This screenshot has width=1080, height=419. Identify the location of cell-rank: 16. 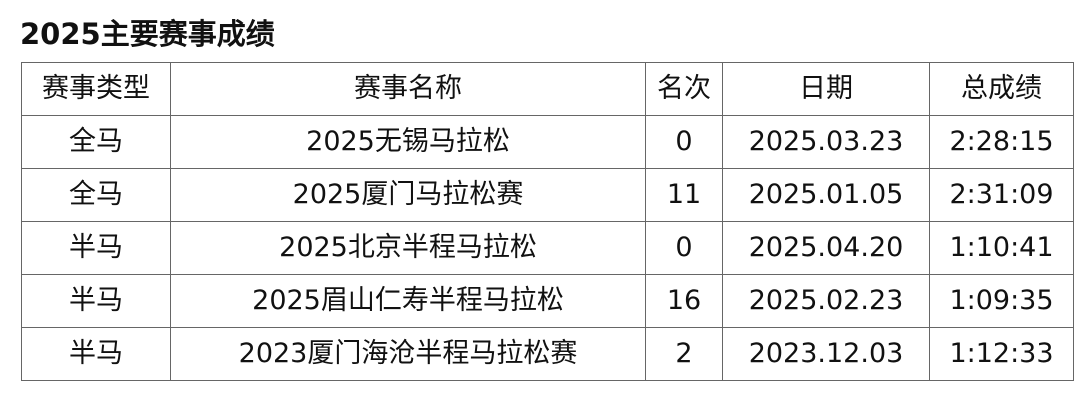
(684, 301).